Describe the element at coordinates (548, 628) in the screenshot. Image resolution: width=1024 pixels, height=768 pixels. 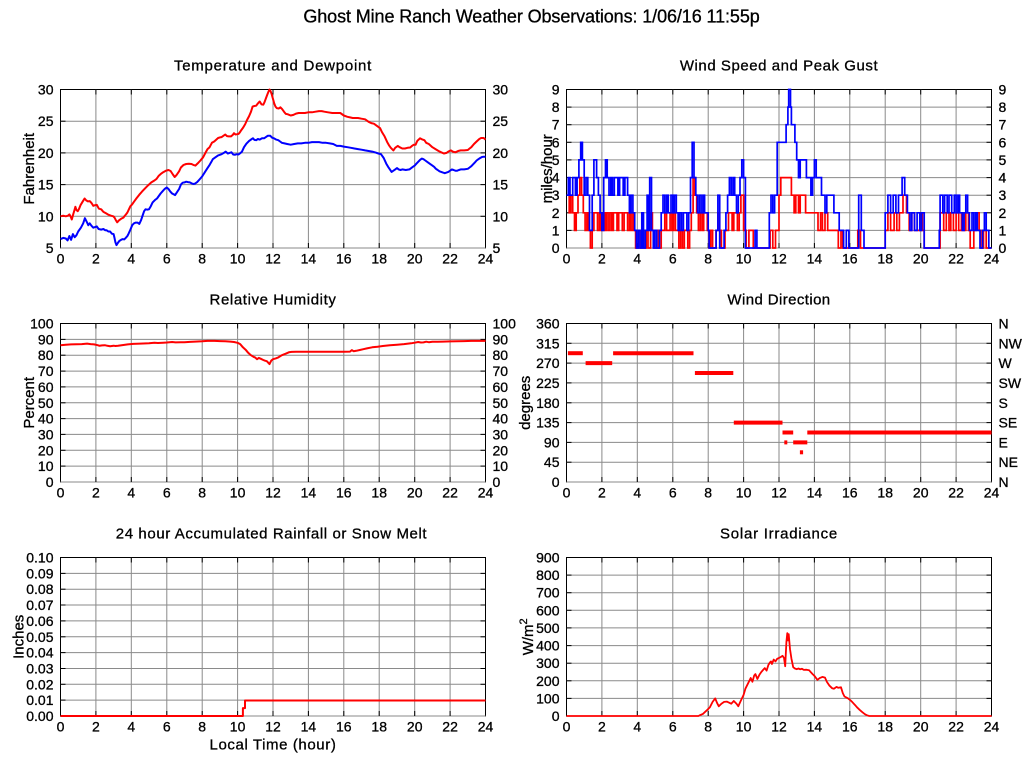
I see `svg-text: 500` at that location.